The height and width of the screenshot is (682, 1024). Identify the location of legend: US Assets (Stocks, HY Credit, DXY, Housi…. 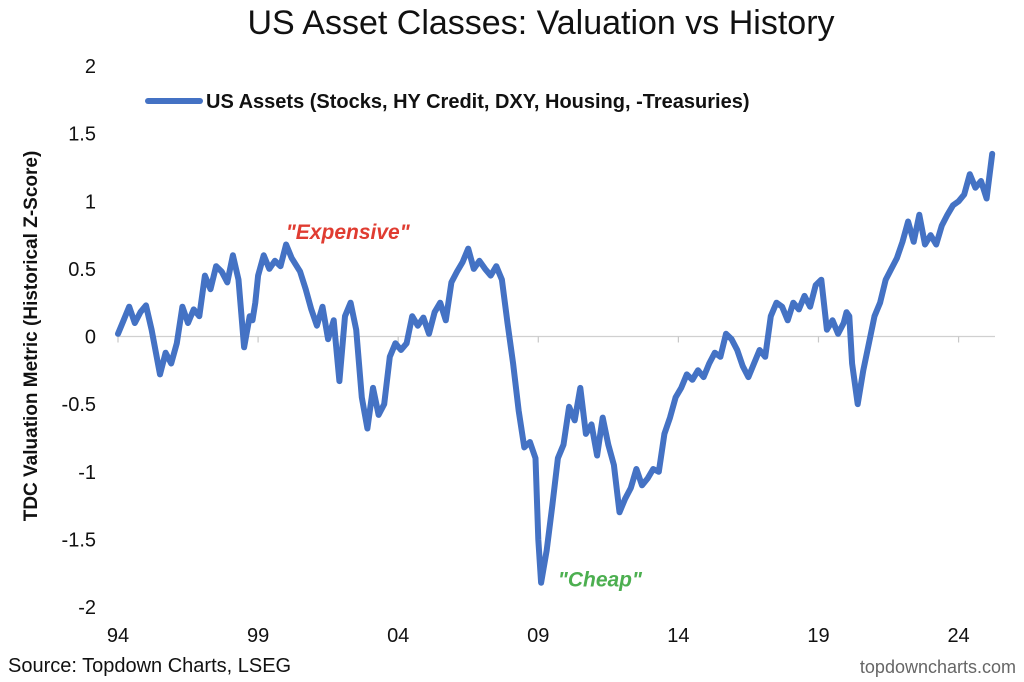
(447, 102).